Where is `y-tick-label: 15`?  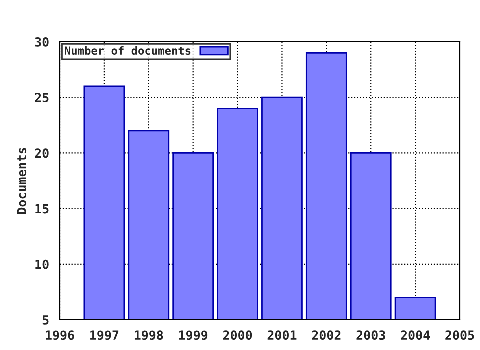
y-tick-label: 15 is located at coordinates (42, 209).